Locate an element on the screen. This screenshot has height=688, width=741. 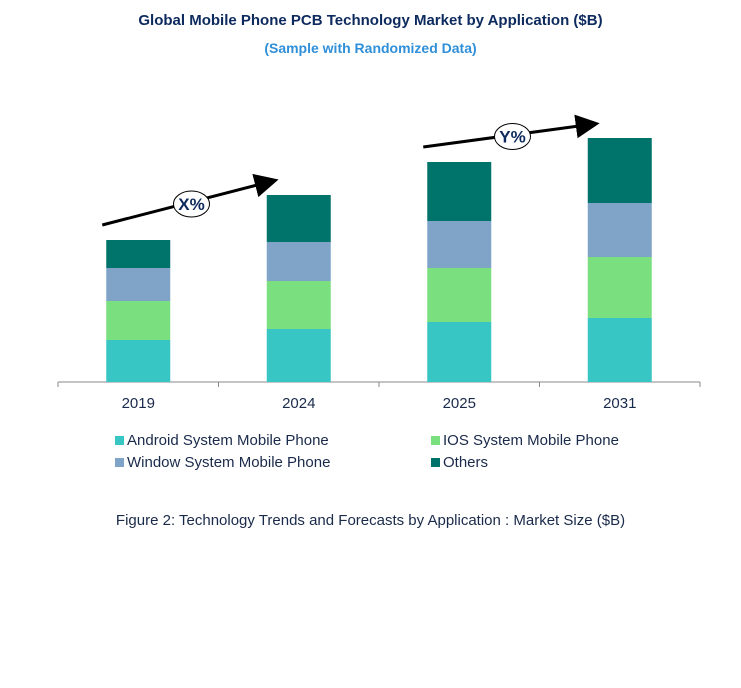
bar-segment-window-system-mobile-phone-2024 is located at coordinates (298, 261).